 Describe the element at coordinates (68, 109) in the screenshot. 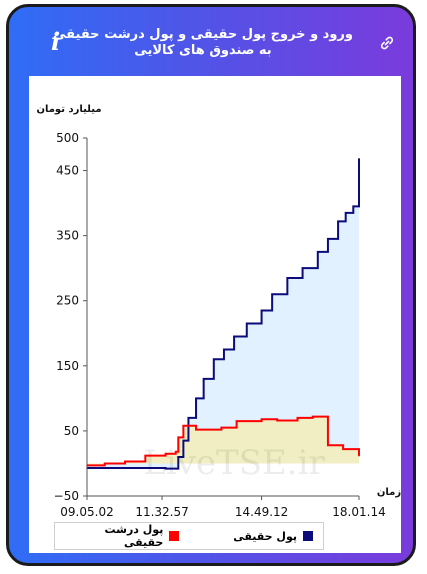

I see `y-axis-label: میلیارد تومان` at that location.